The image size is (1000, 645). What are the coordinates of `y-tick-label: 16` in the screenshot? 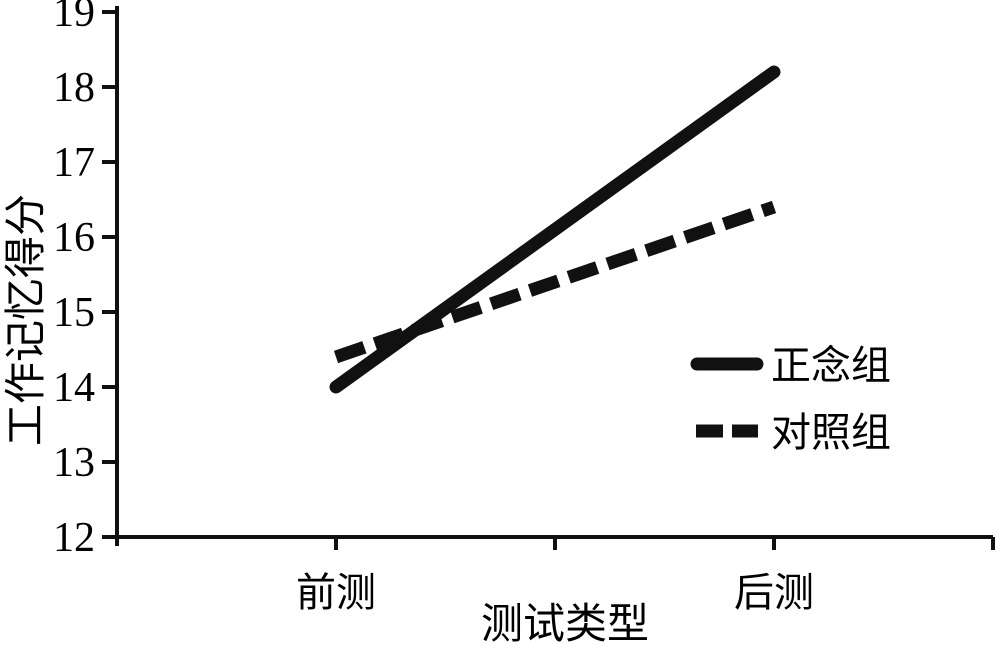 It's located at (74, 238).